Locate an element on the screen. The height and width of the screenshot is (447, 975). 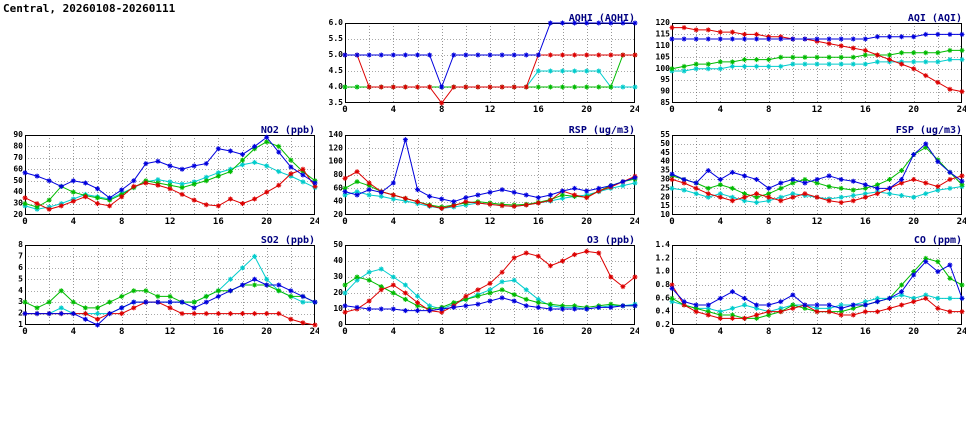
aqhi-chart-canvas is located at coordinates (480, 64).